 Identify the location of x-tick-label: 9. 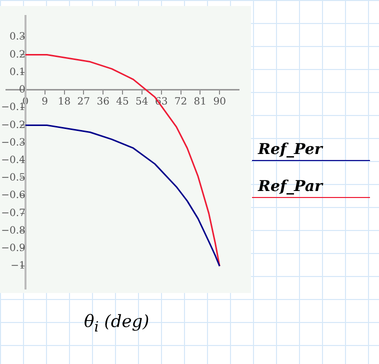
(45, 102).